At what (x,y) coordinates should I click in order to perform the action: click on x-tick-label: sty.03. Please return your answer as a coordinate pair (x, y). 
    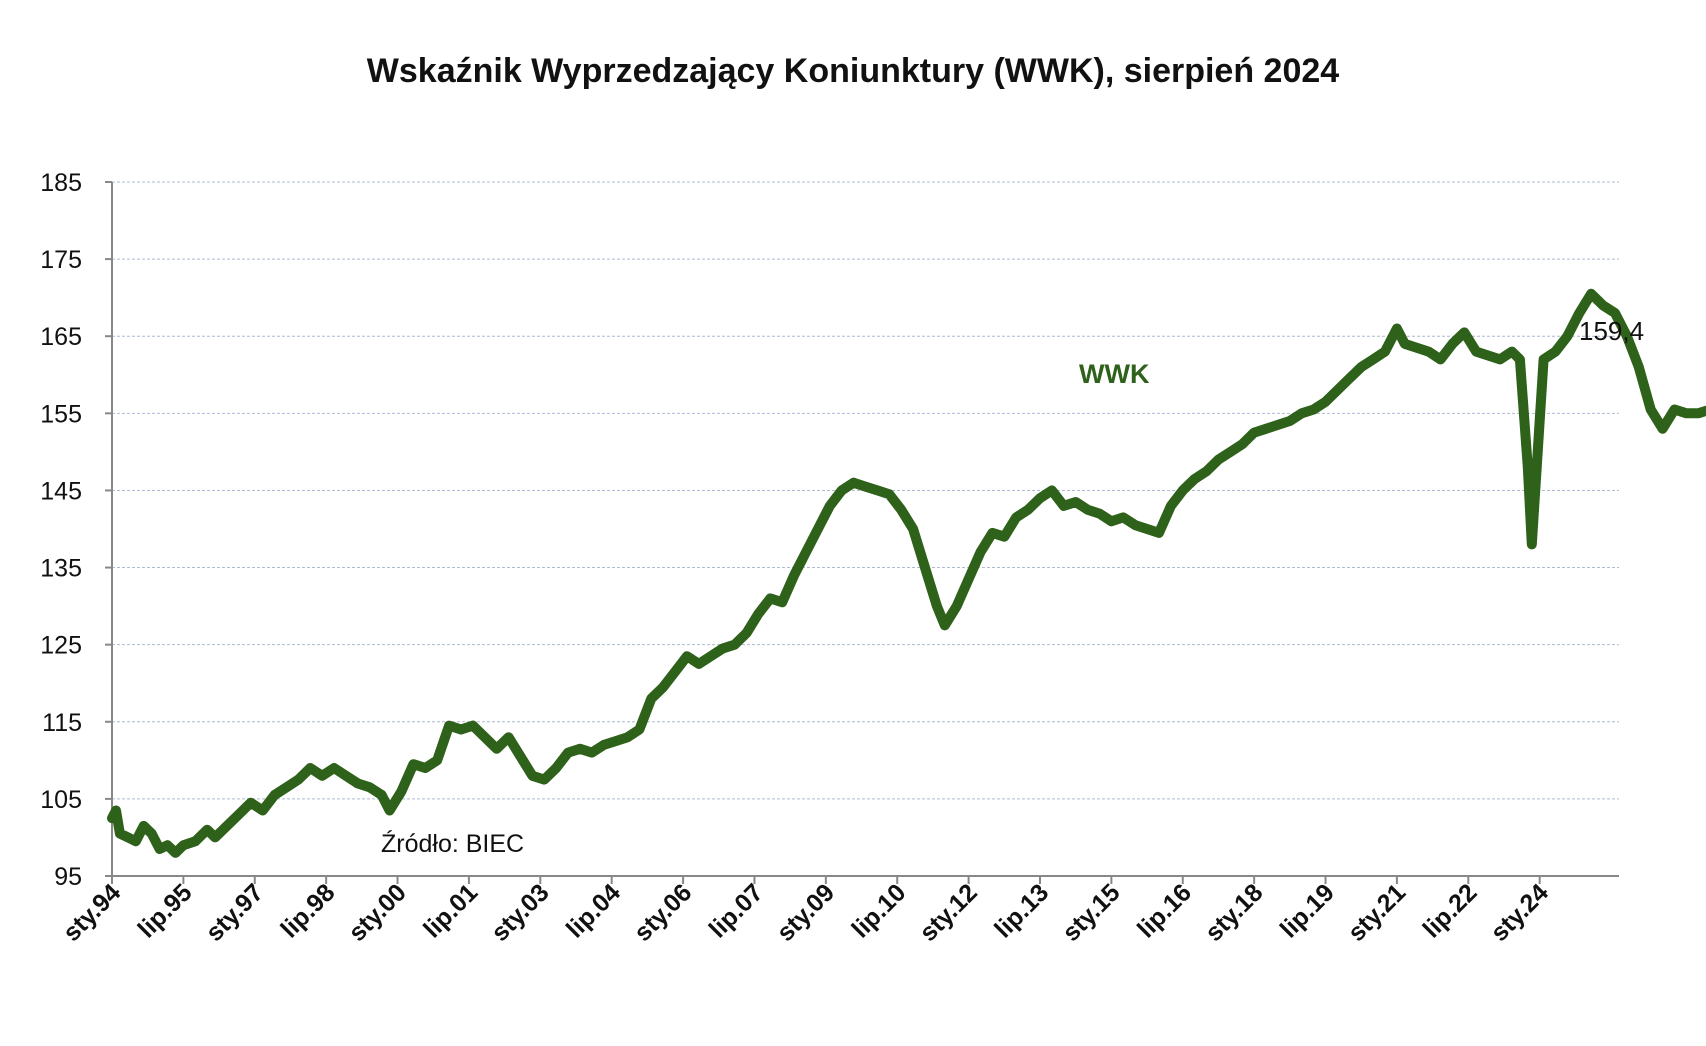
    Looking at the image, I should click on (520, 912).